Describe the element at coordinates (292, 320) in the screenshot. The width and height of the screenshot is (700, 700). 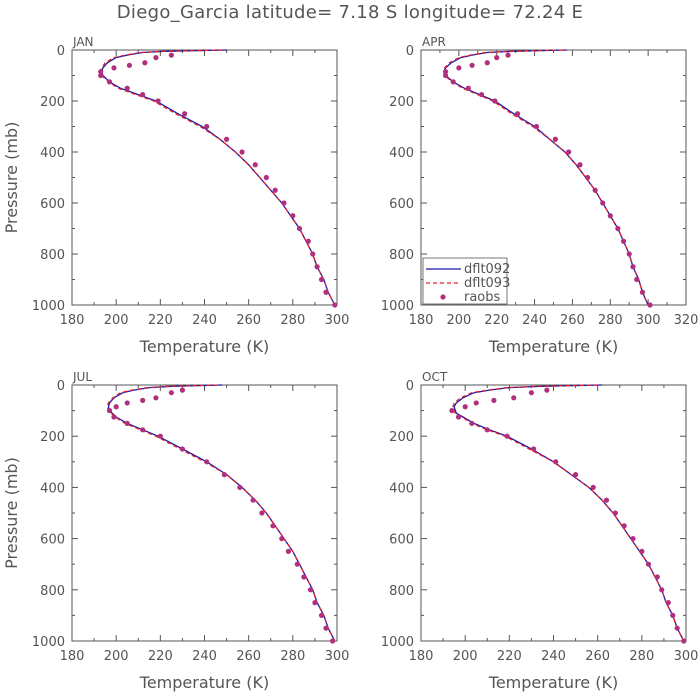
I see `x-tick-label: 280` at that location.